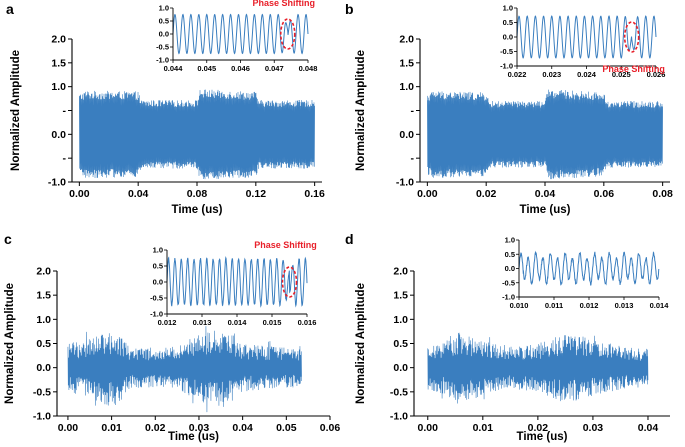 This screenshot has width=685, height=447. I want to click on x-tick-label: 0.03, so click(593, 428).